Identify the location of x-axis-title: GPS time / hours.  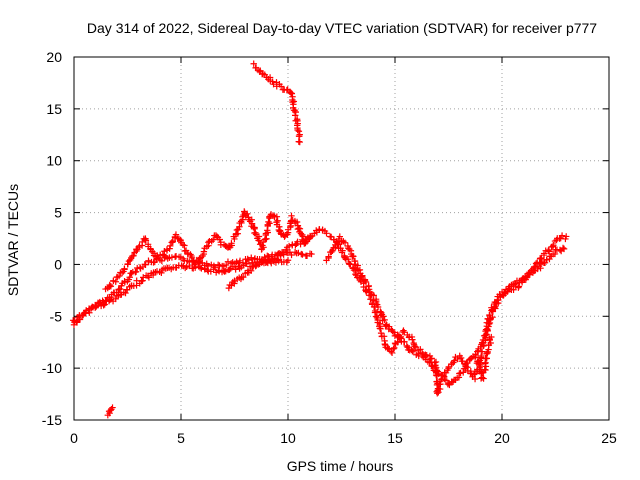
(340, 466).